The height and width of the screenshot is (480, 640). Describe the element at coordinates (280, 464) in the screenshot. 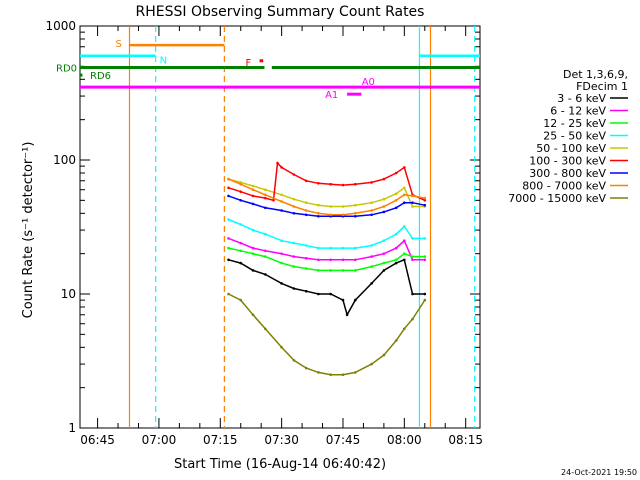

I see `x-axis-label: Start Time (16-Aug-14 06:40:42)` at that location.